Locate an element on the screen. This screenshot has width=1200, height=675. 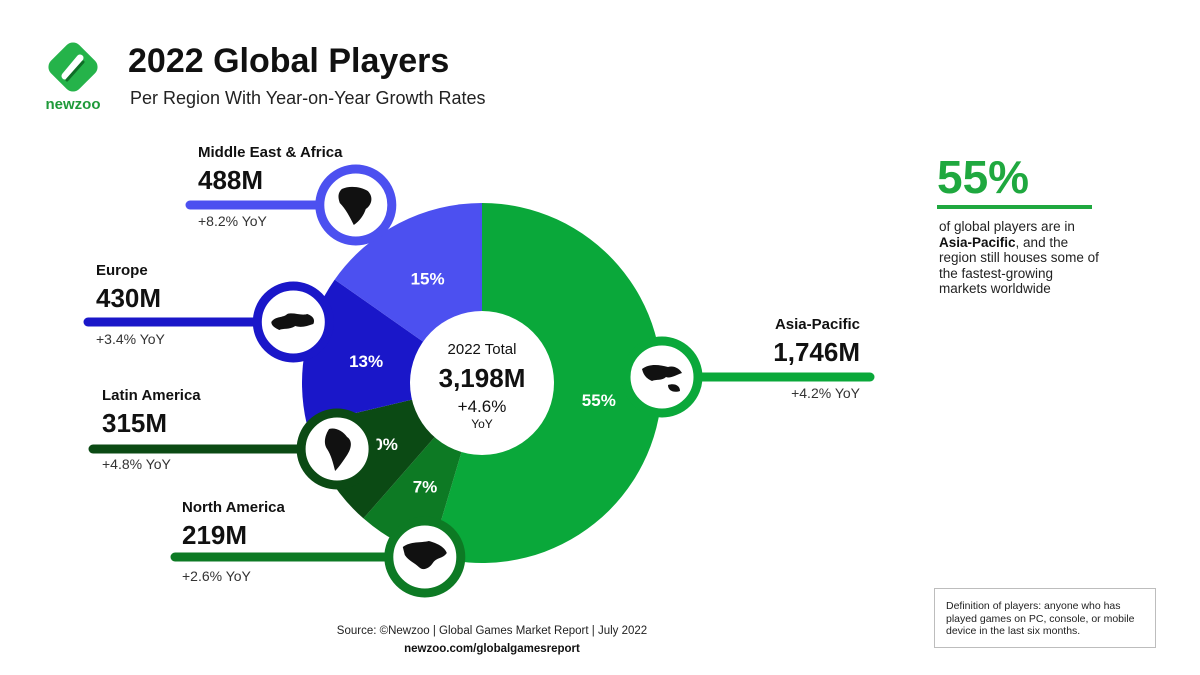
latin-america-map-icon is located at coordinates (337, 449).